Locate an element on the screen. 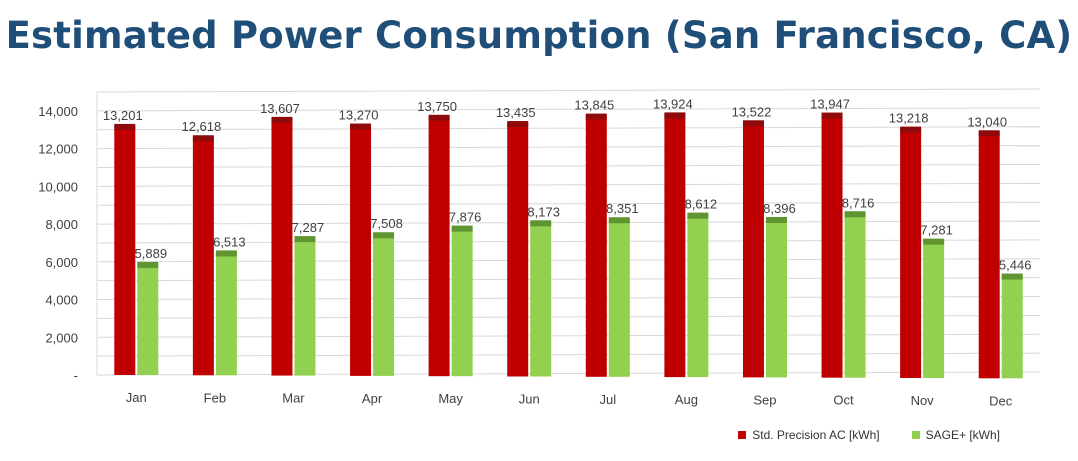 The image size is (1078, 461). data-label-sage: 7,281 is located at coordinates (936, 230).